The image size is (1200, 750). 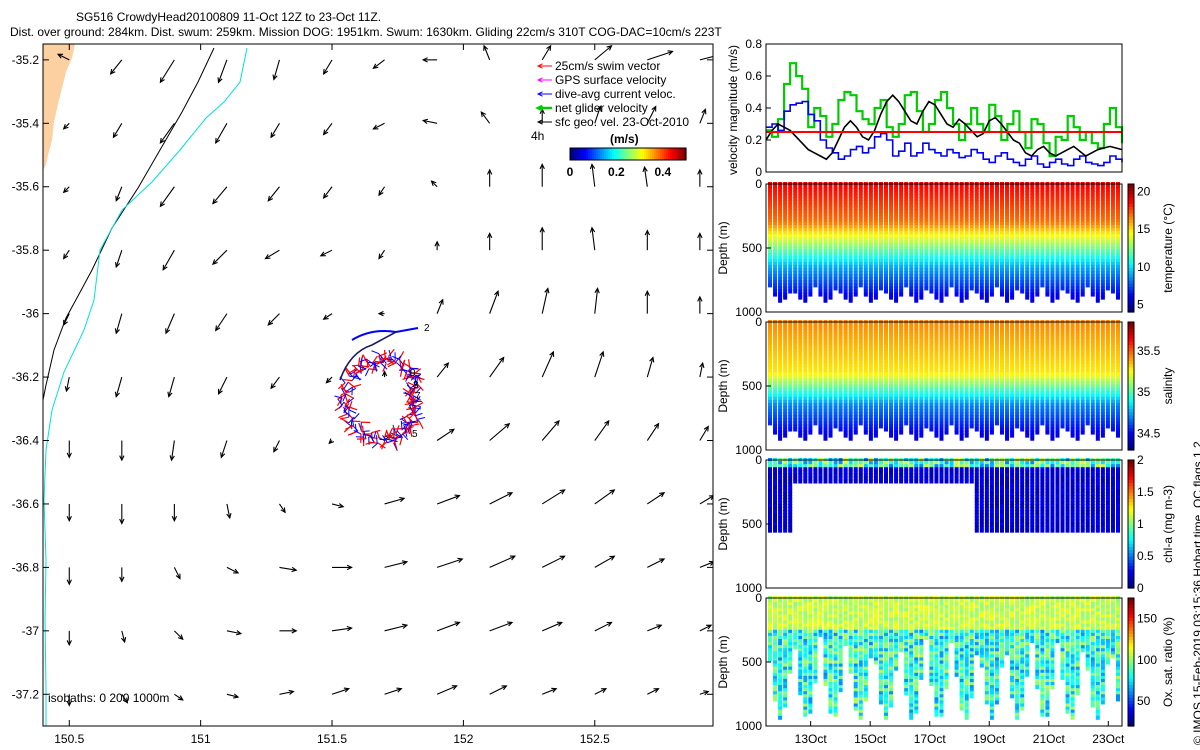 What do you see at coordinates (332, 739) in the screenshot?
I see `x-tick-label: 151.5` at bounding box center [332, 739].